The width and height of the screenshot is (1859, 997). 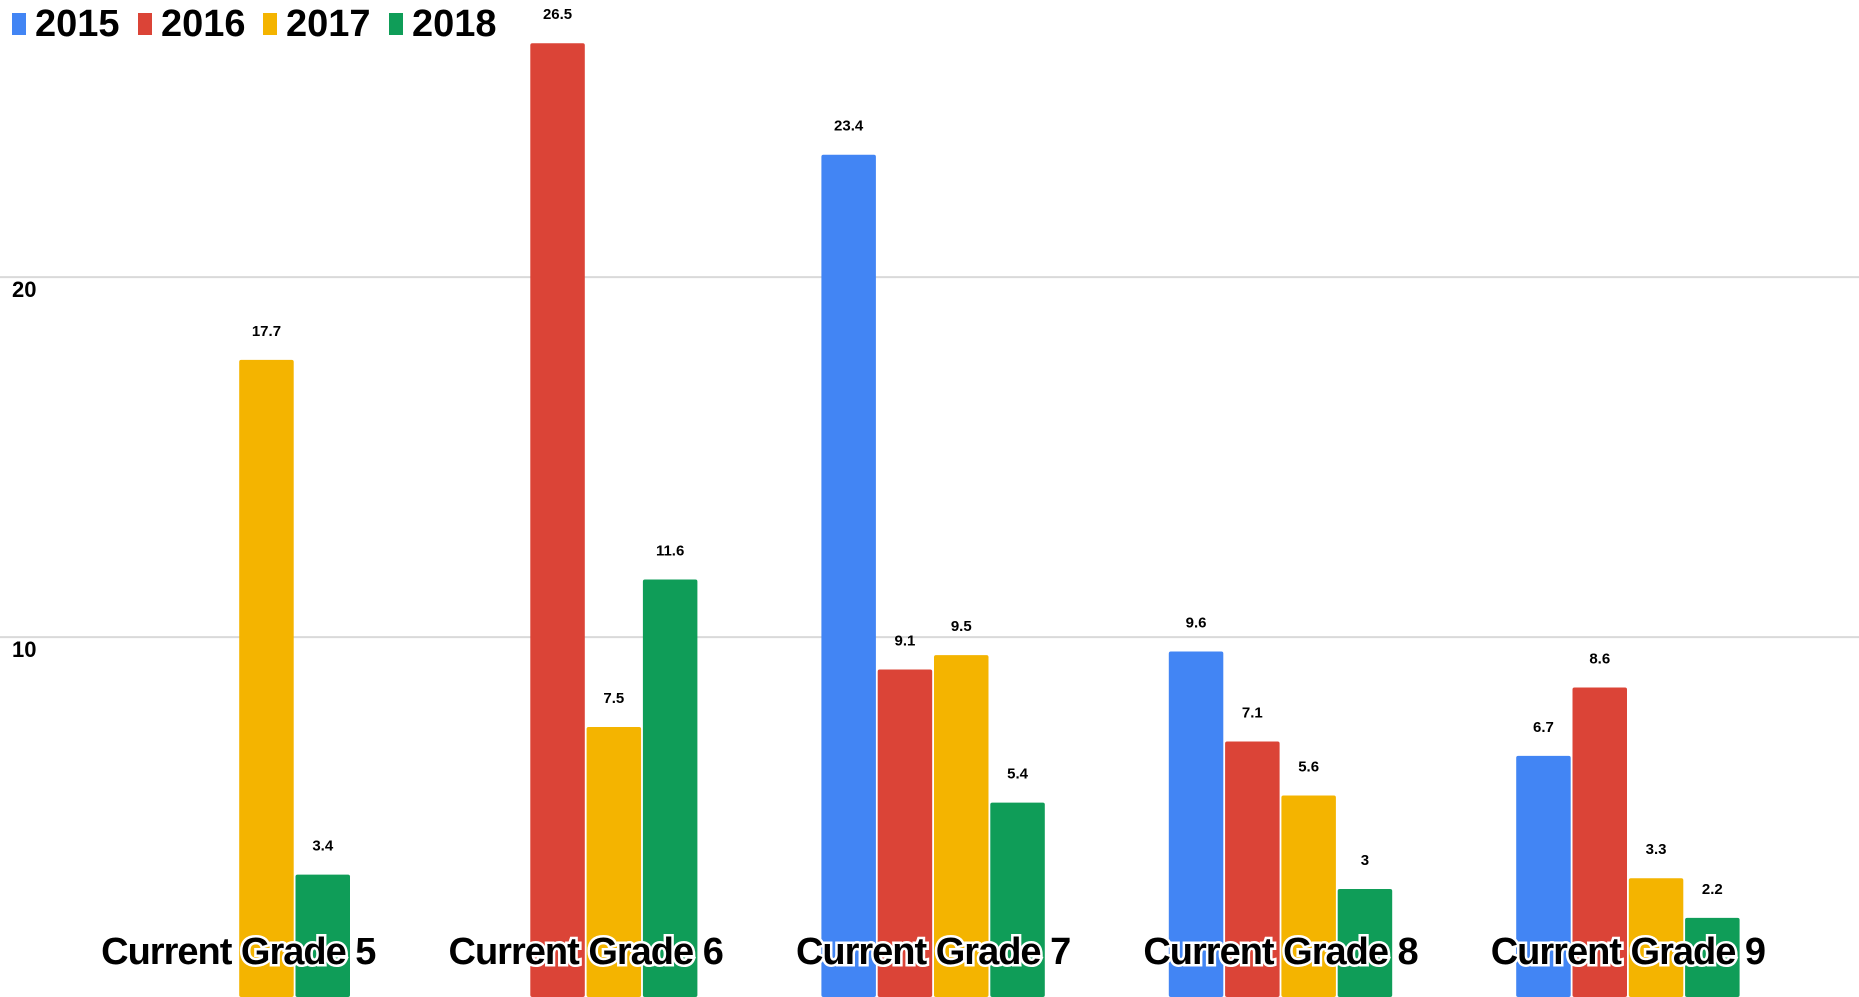 I want to click on x-tick-label: Current Grade 6, so click(x=586, y=952).